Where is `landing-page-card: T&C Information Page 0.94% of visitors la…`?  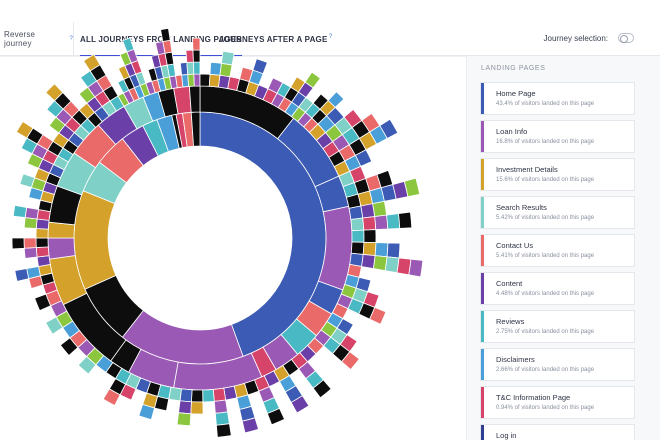
landing-page-card: T&C Information Page 0.94% of visitors la… is located at coordinates (557, 402).